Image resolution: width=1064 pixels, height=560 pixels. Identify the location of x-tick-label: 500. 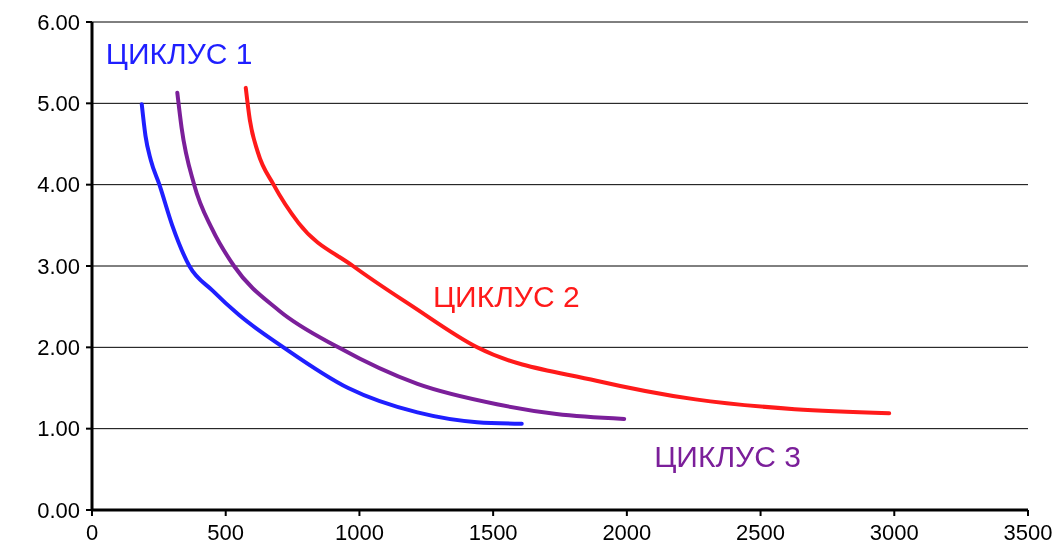
(226, 532).